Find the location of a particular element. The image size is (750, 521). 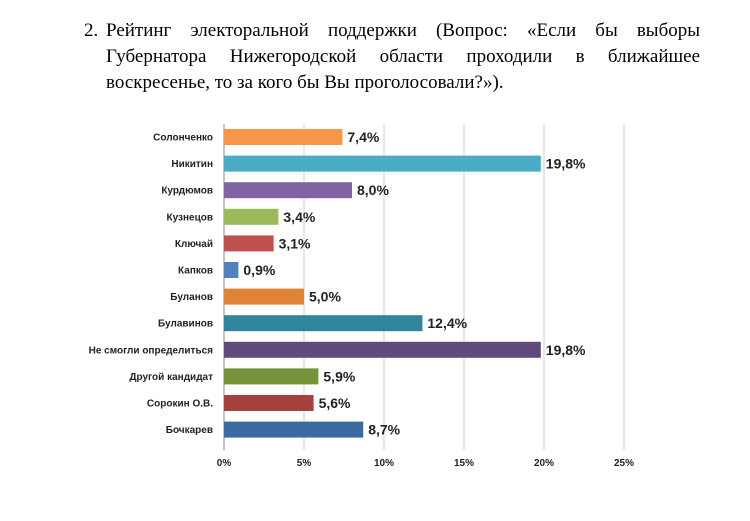

category-label: Буланов is located at coordinates (191, 297).